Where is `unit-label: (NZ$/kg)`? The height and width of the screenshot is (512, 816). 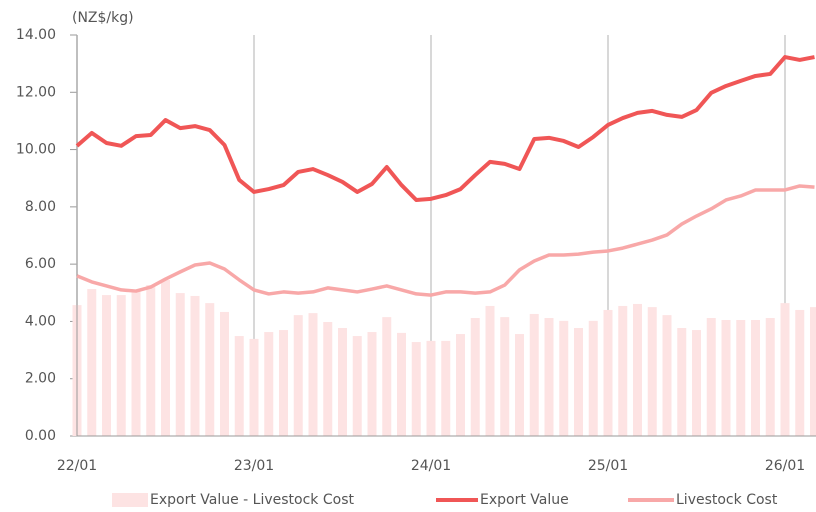 unit-label: (NZ$/kg) is located at coordinates (103, 18).